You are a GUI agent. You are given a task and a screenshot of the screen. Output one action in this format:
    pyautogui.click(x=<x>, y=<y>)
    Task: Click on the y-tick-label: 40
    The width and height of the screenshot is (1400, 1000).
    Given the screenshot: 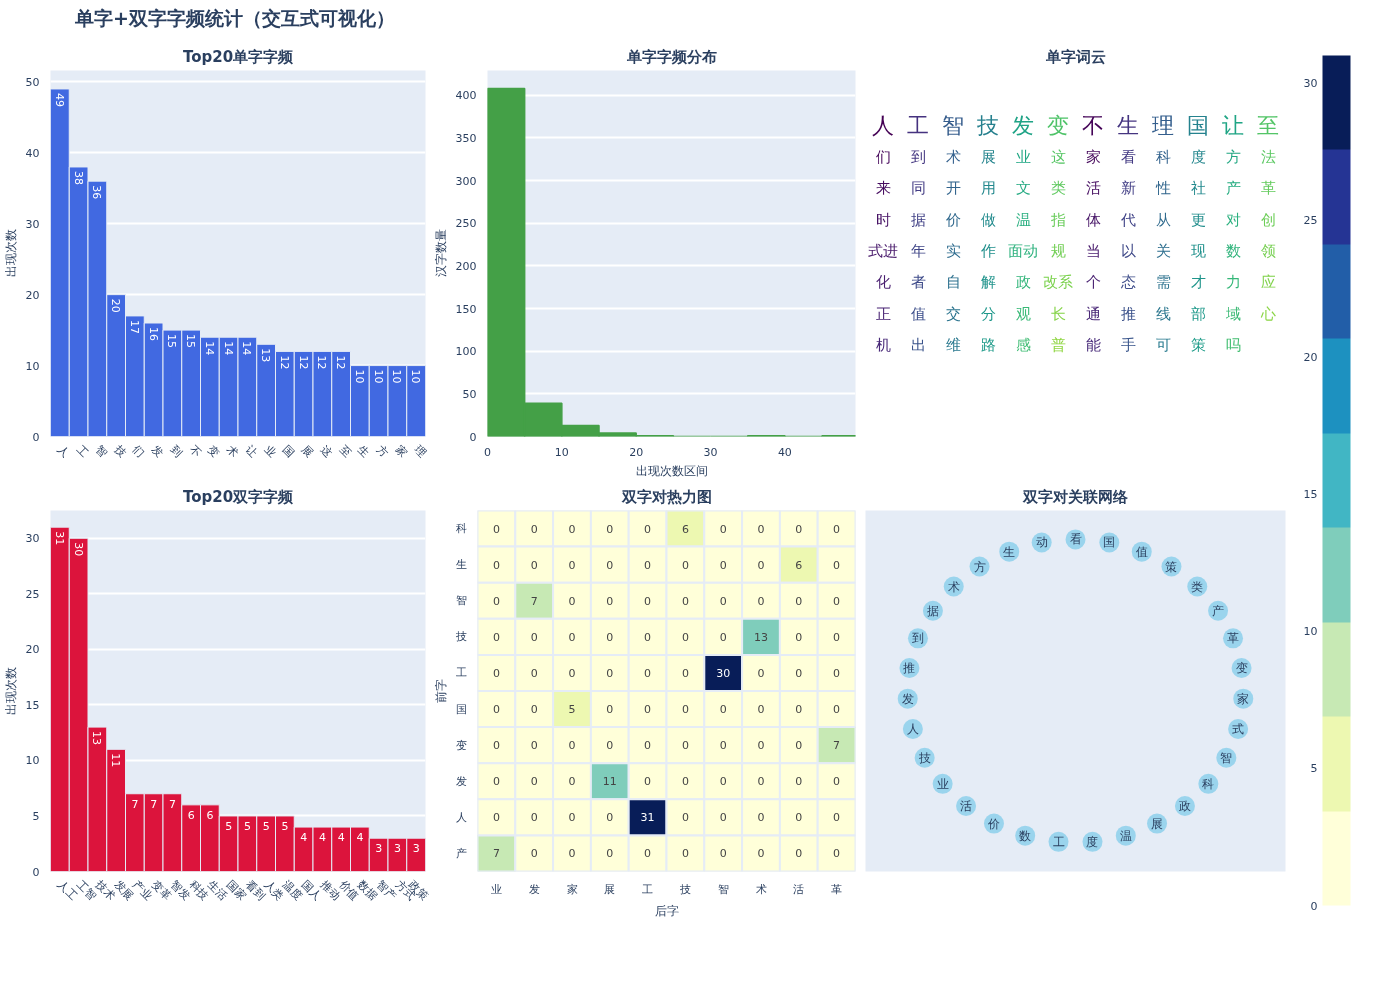 What is the action you would take?
    pyautogui.click(x=32, y=153)
    